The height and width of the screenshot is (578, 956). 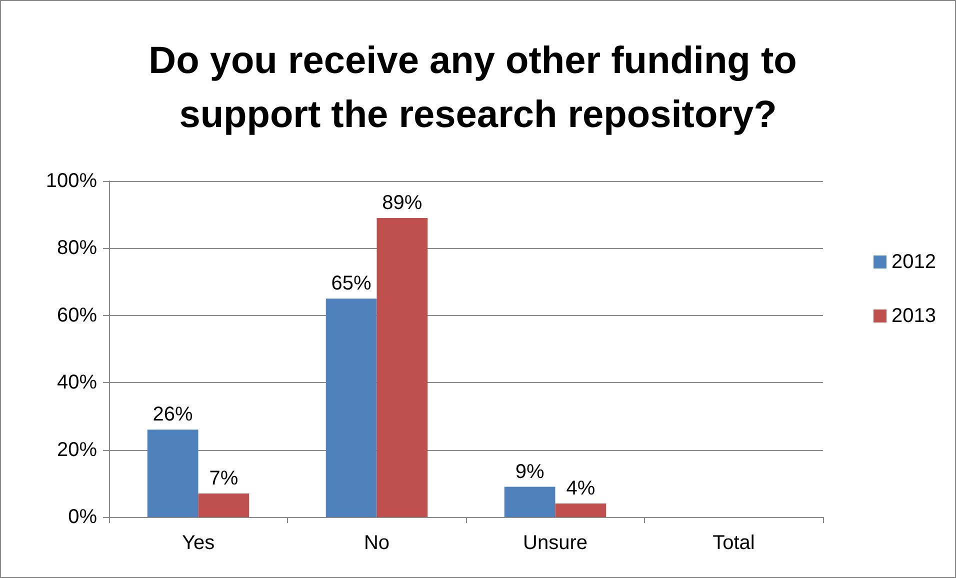 What do you see at coordinates (478, 88) in the screenshot?
I see `chart-title: Do you receive any other funding to support the research repository?` at bounding box center [478, 88].